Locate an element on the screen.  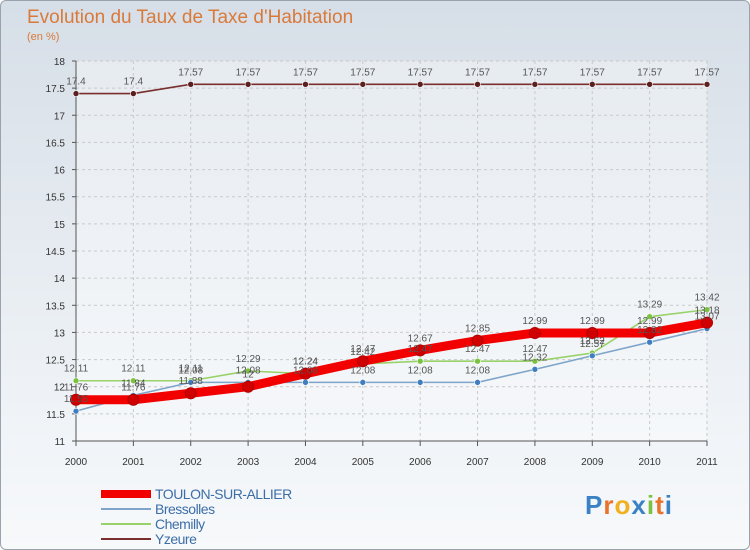
legend-label: Bressolles is located at coordinates (185, 509).